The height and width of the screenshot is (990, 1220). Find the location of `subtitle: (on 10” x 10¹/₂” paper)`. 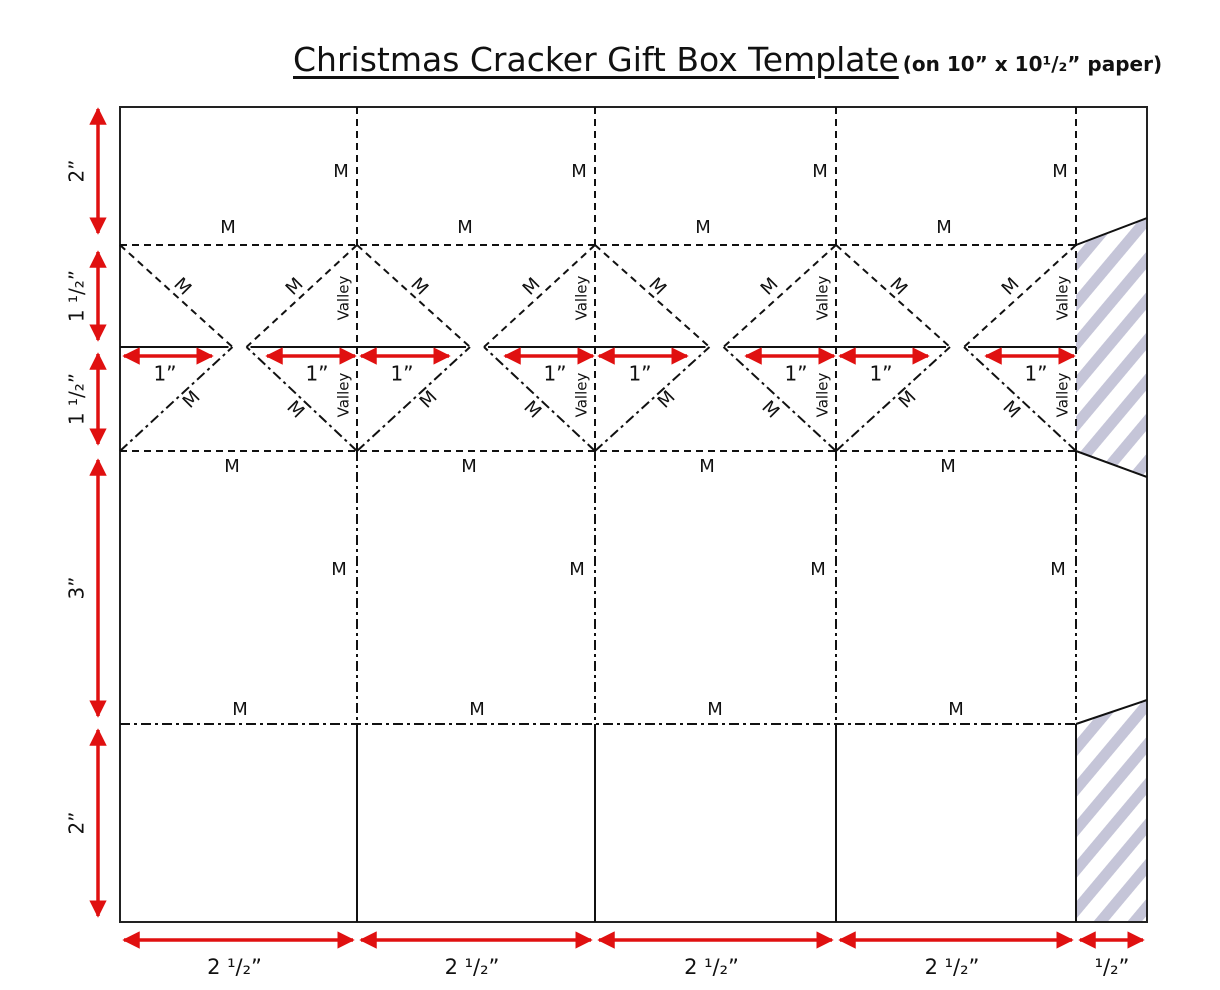

subtitle: (on 10” x 10¹/₂” paper) is located at coordinates (1032, 64).